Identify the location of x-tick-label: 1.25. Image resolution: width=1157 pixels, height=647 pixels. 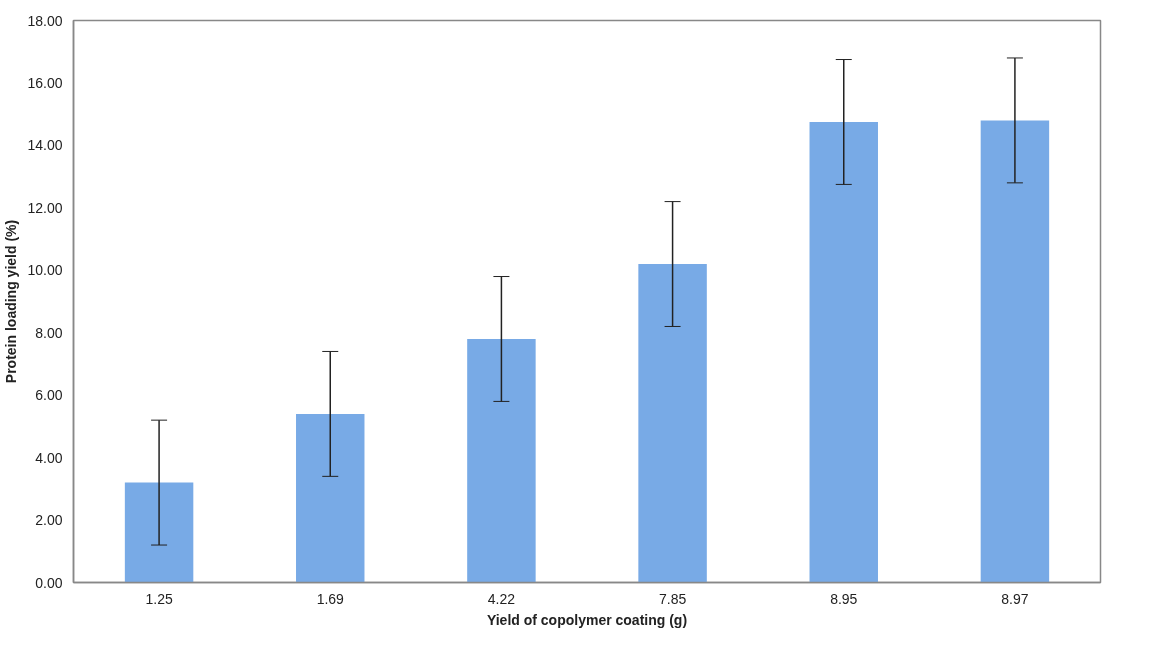
(159, 598).